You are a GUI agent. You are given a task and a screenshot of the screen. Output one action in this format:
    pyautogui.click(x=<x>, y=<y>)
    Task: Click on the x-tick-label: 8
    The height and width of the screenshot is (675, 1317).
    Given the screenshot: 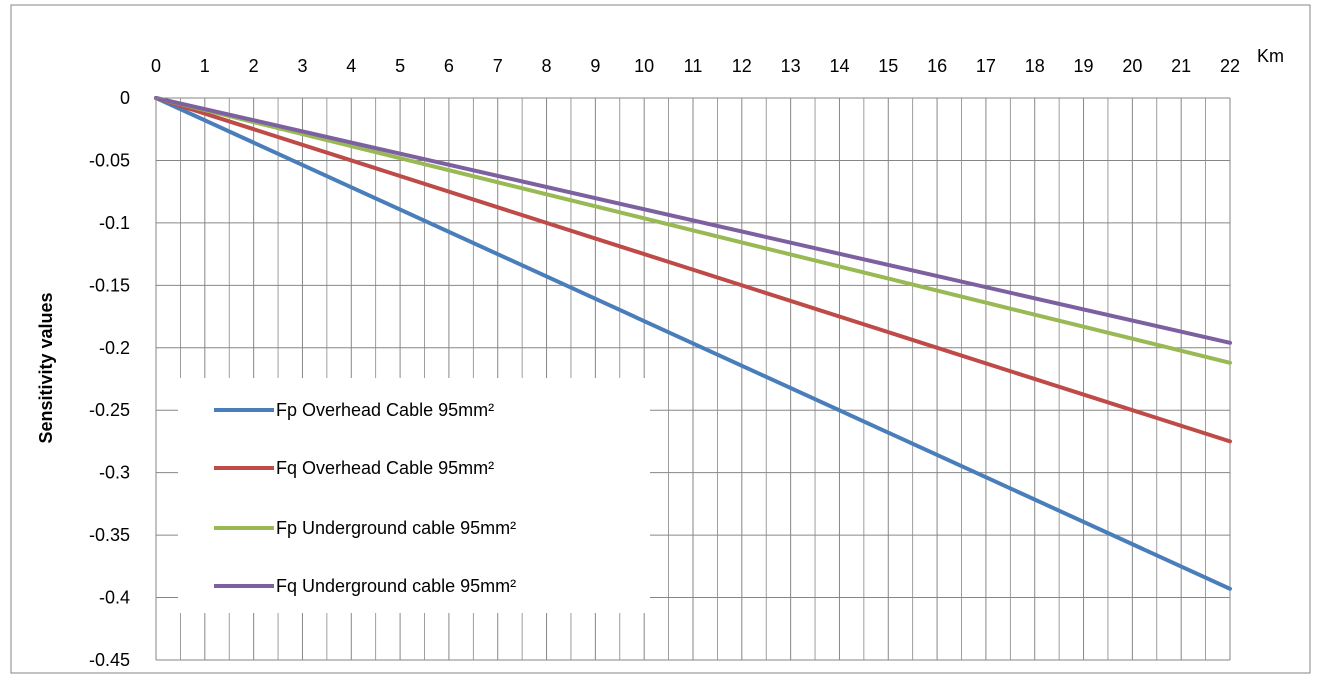 What is the action you would take?
    pyautogui.click(x=547, y=66)
    